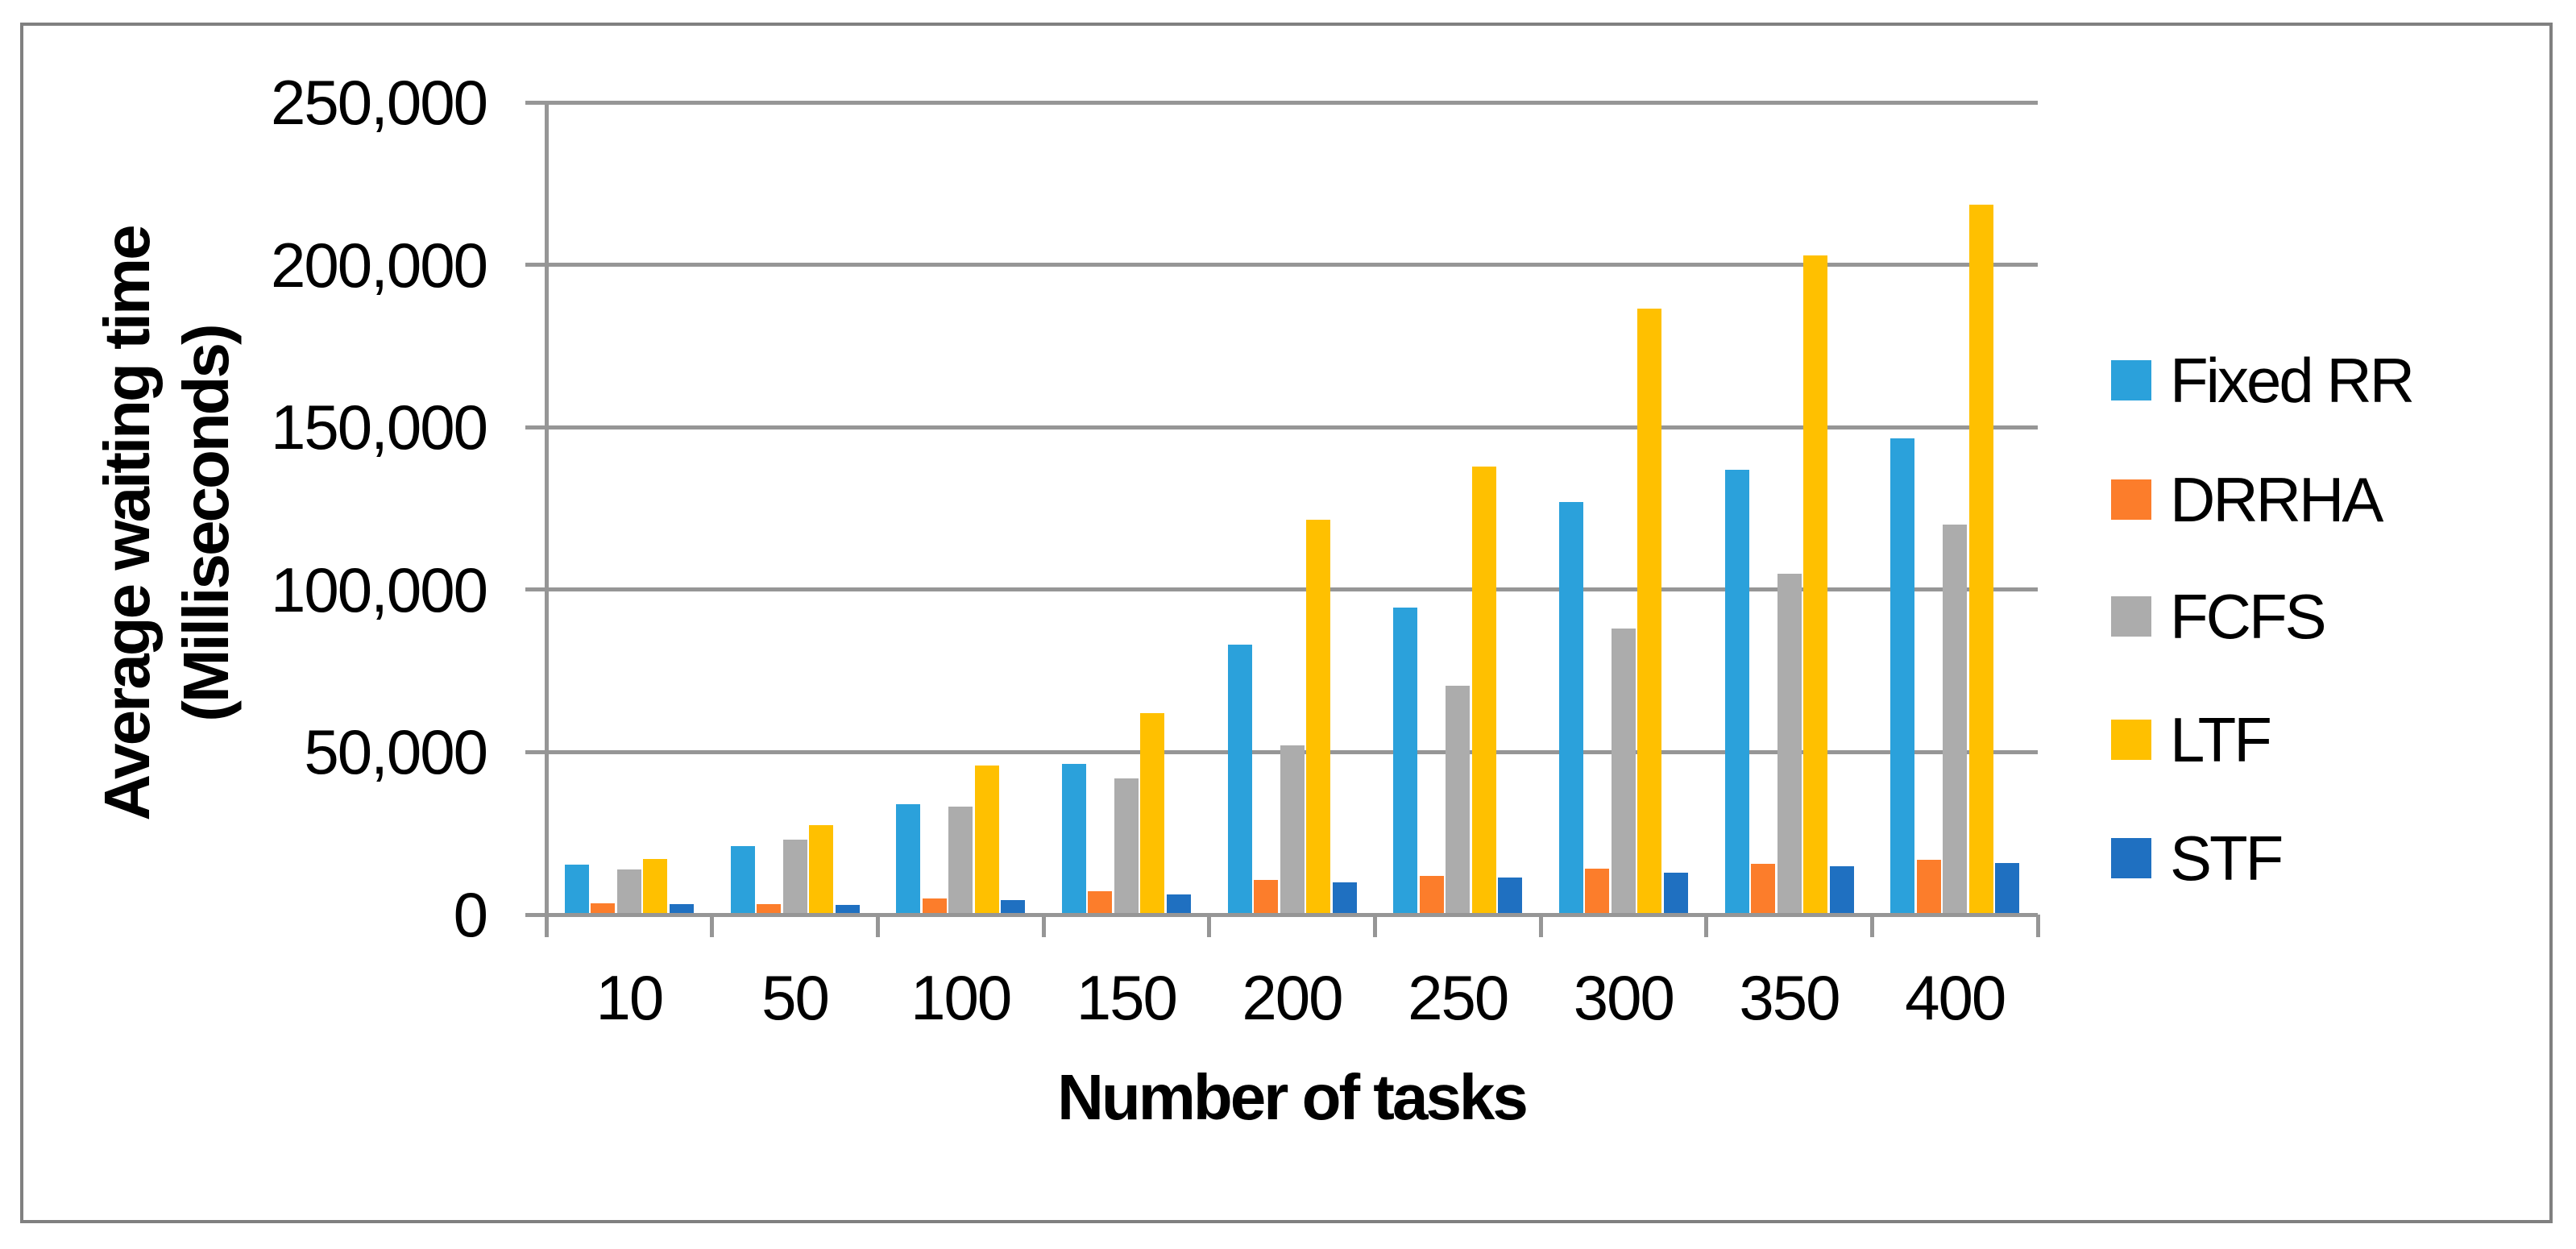 This screenshot has width=2576, height=1249. Describe the element at coordinates (396, 752) in the screenshot. I see `y-tick-label: 50,000` at that location.